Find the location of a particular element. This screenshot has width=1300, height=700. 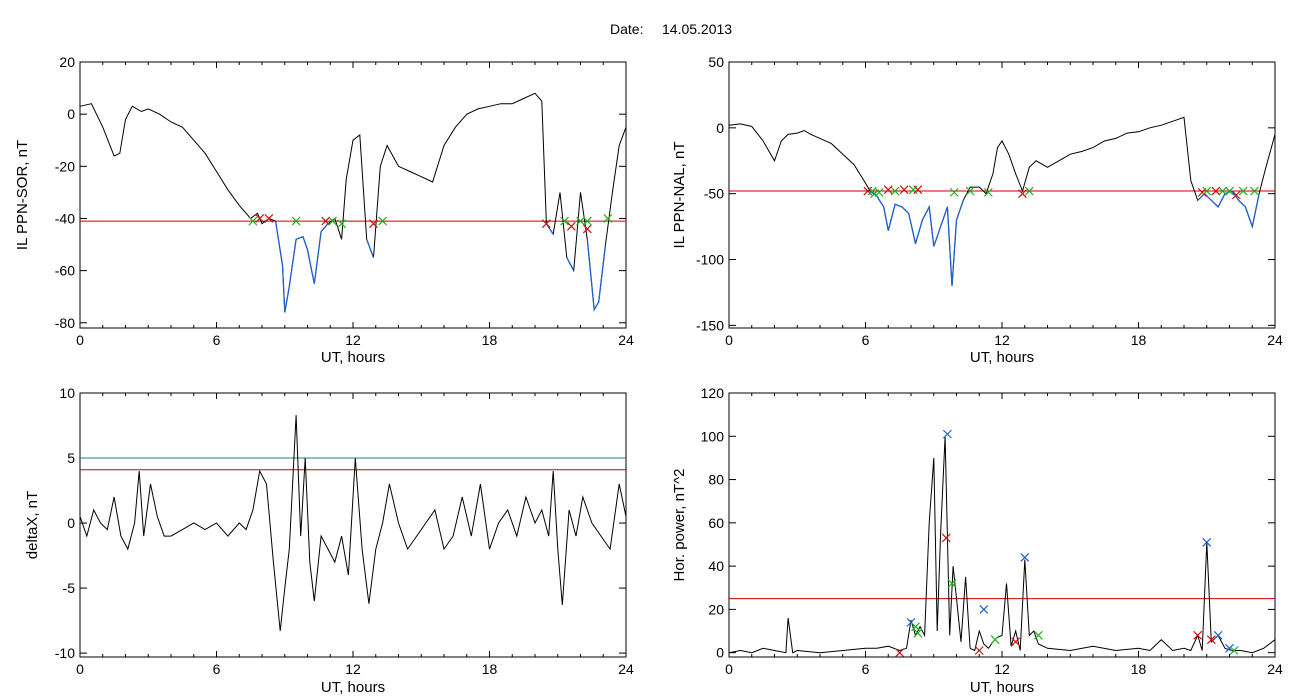

y-tick-label: -100 is located at coordinates (710, 260).